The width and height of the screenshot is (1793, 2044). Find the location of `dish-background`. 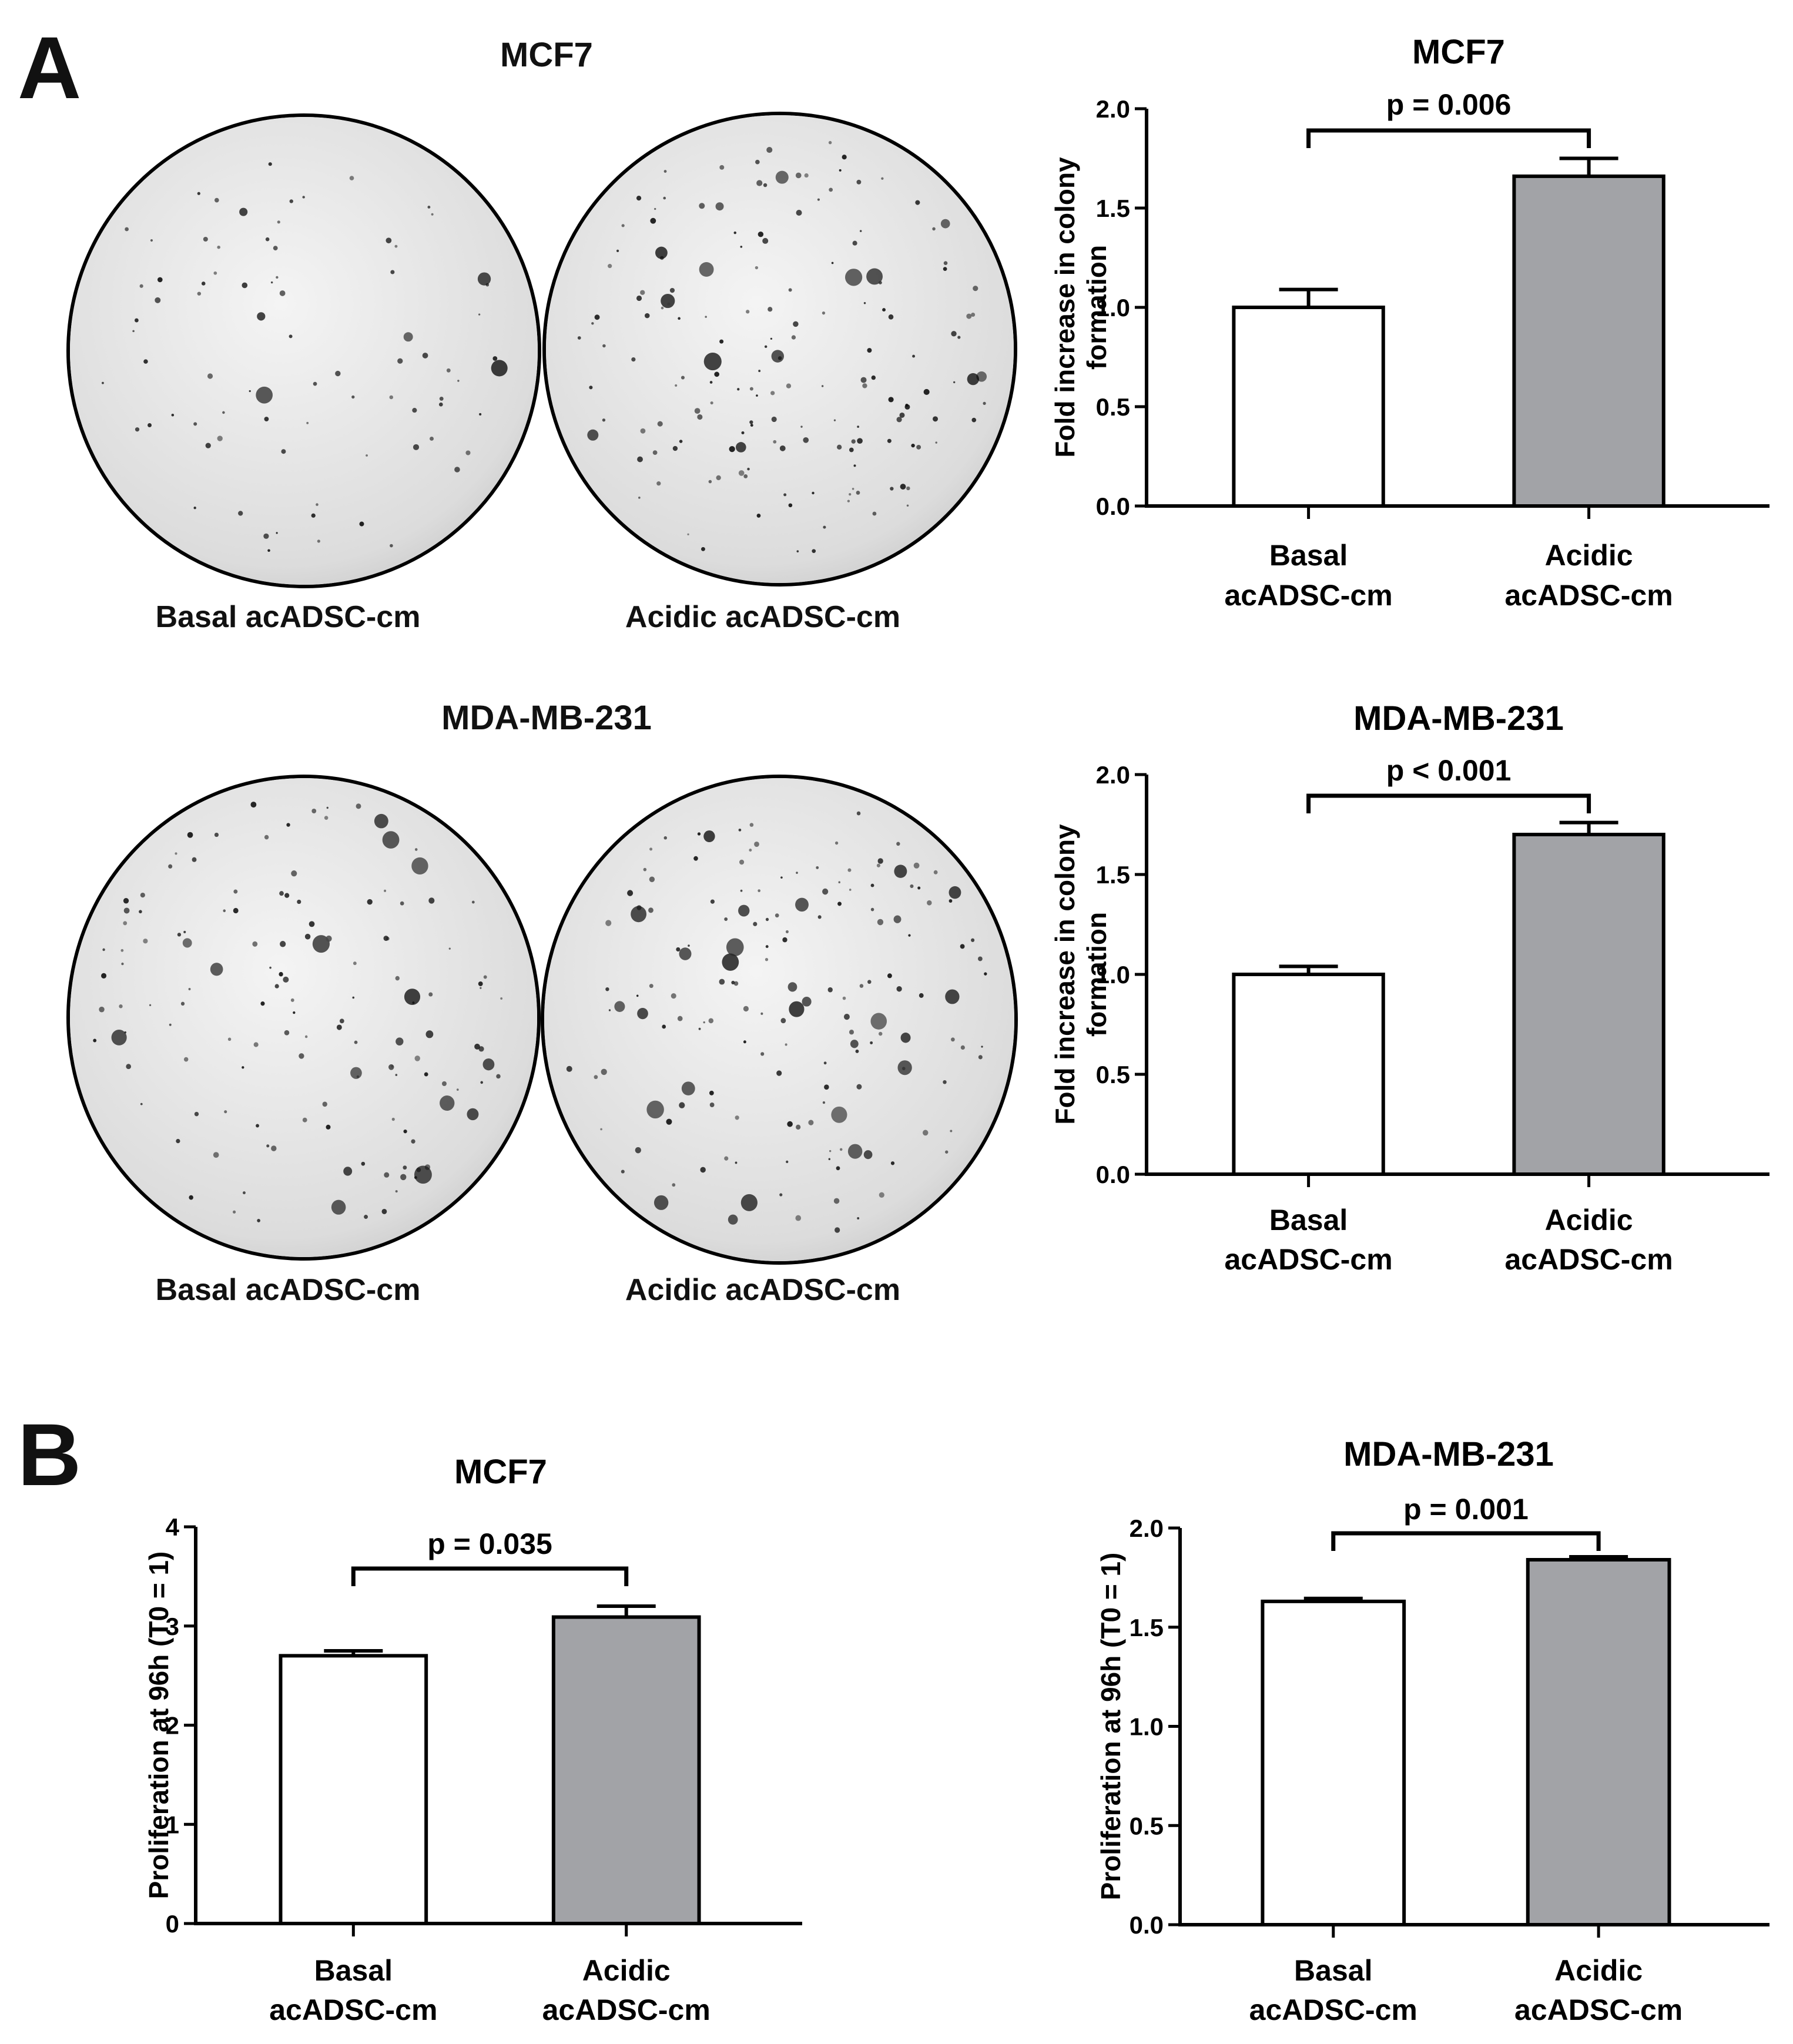

dish-background is located at coordinates (303, 1017).